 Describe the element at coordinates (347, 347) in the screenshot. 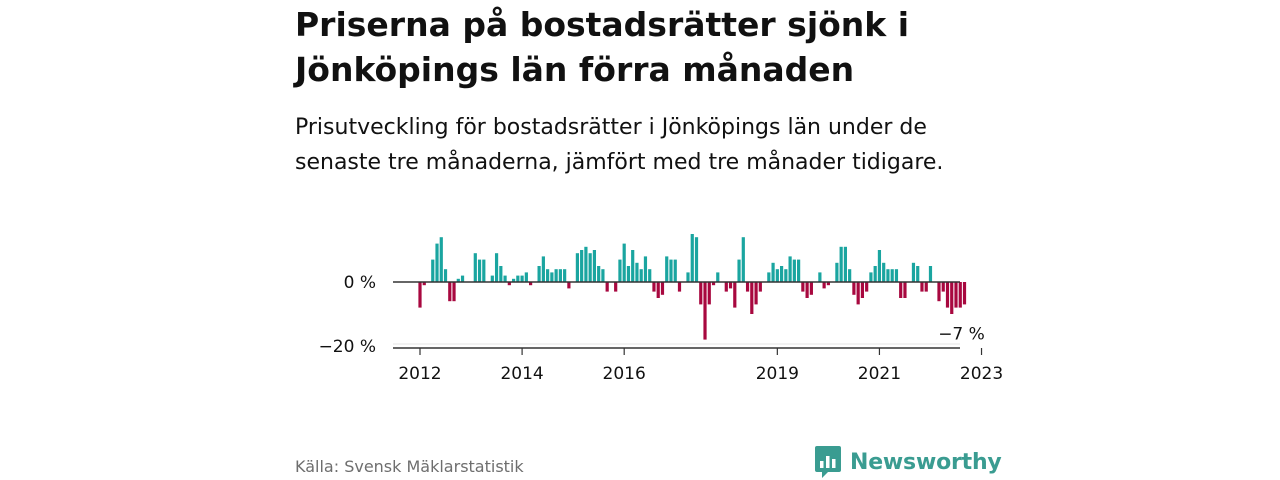

I see `y-tick-label: −20 %` at that location.